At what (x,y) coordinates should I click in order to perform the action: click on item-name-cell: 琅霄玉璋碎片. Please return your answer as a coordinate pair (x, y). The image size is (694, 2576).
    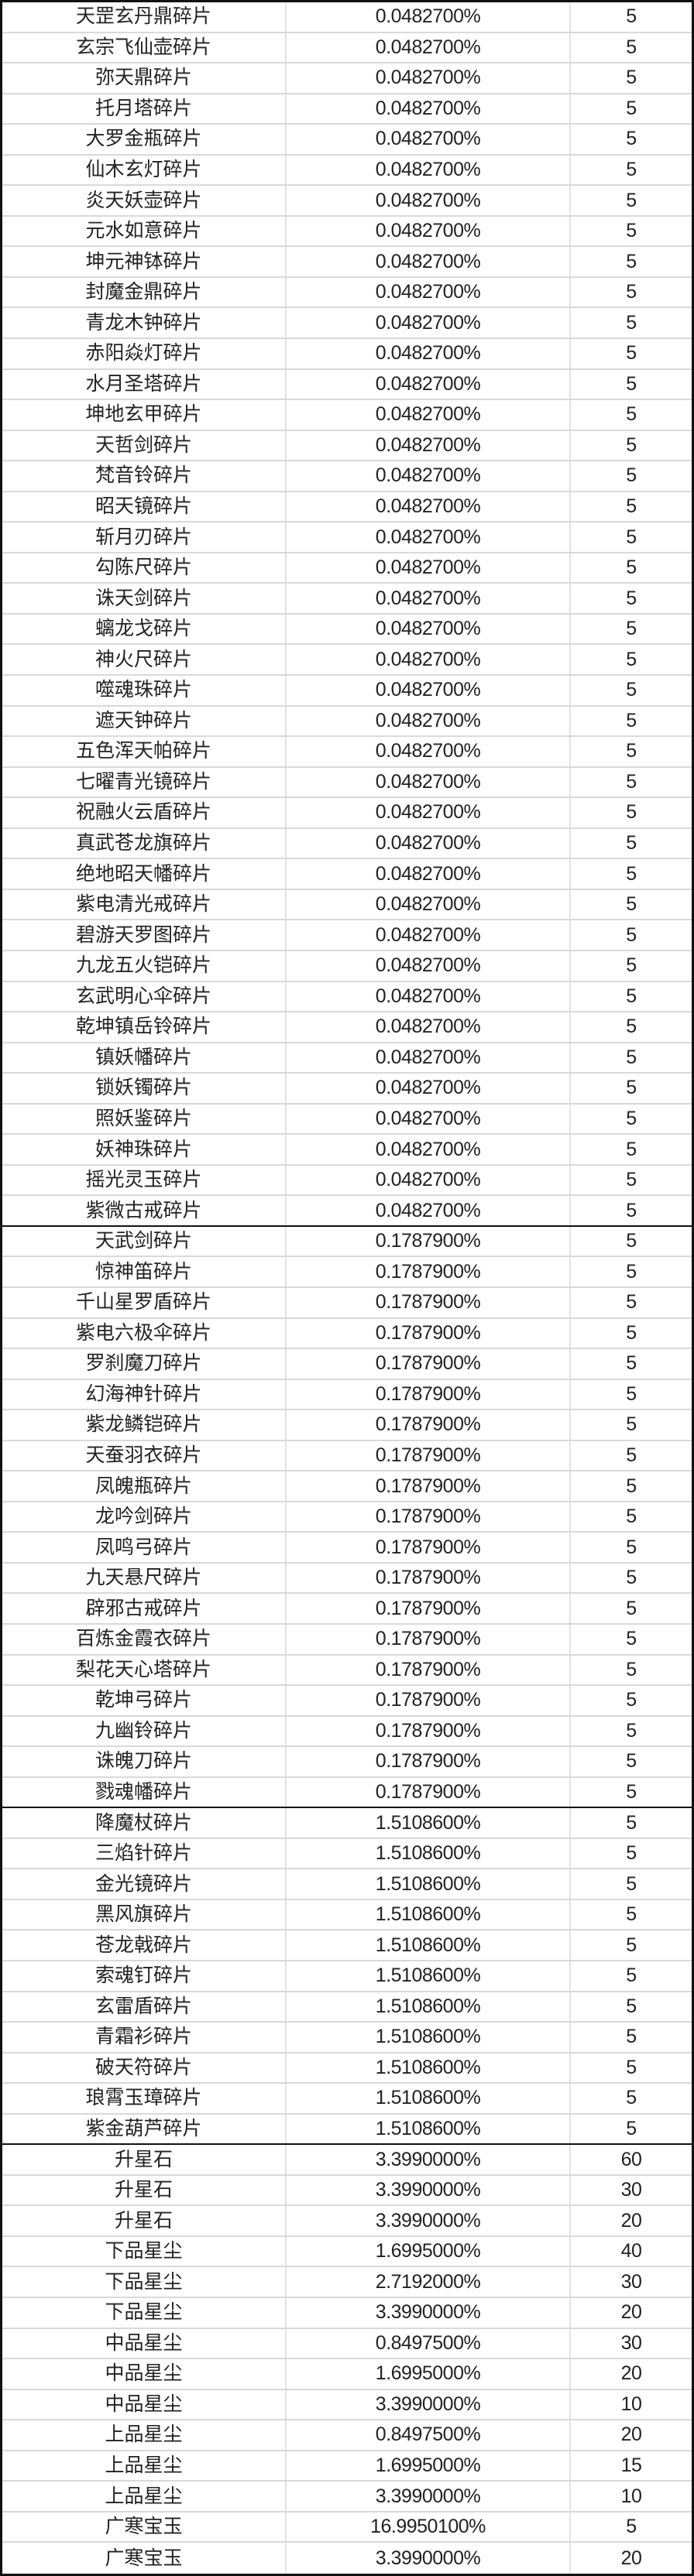
    Looking at the image, I should click on (144, 2098).